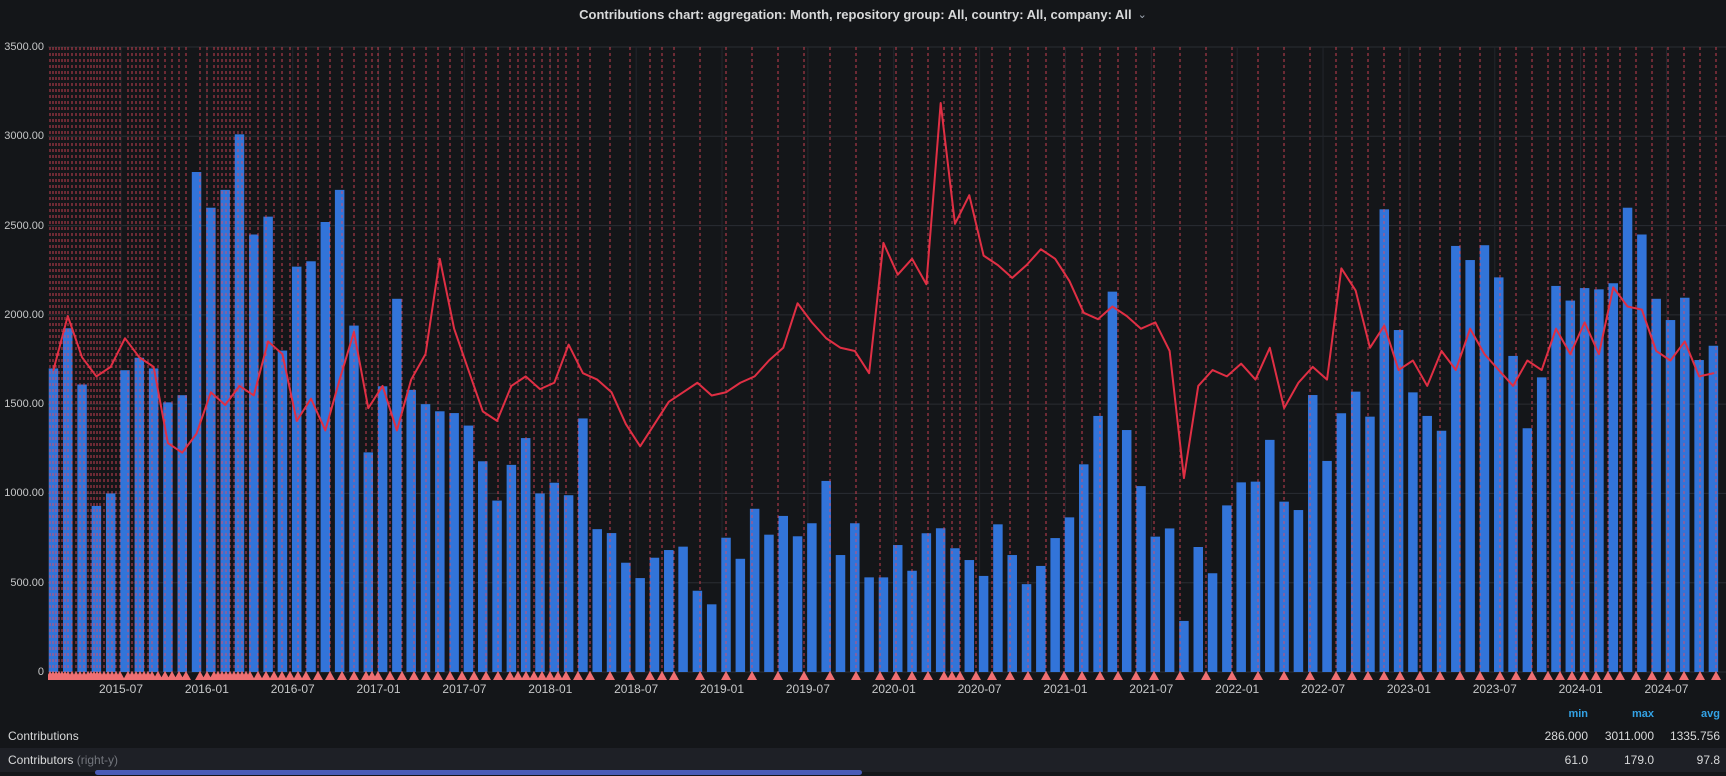 The height and width of the screenshot is (776, 1726). What do you see at coordinates (1142, 14) in the screenshot?
I see `chevron-down-icon: ⌄` at bounding box center [1142, 14].